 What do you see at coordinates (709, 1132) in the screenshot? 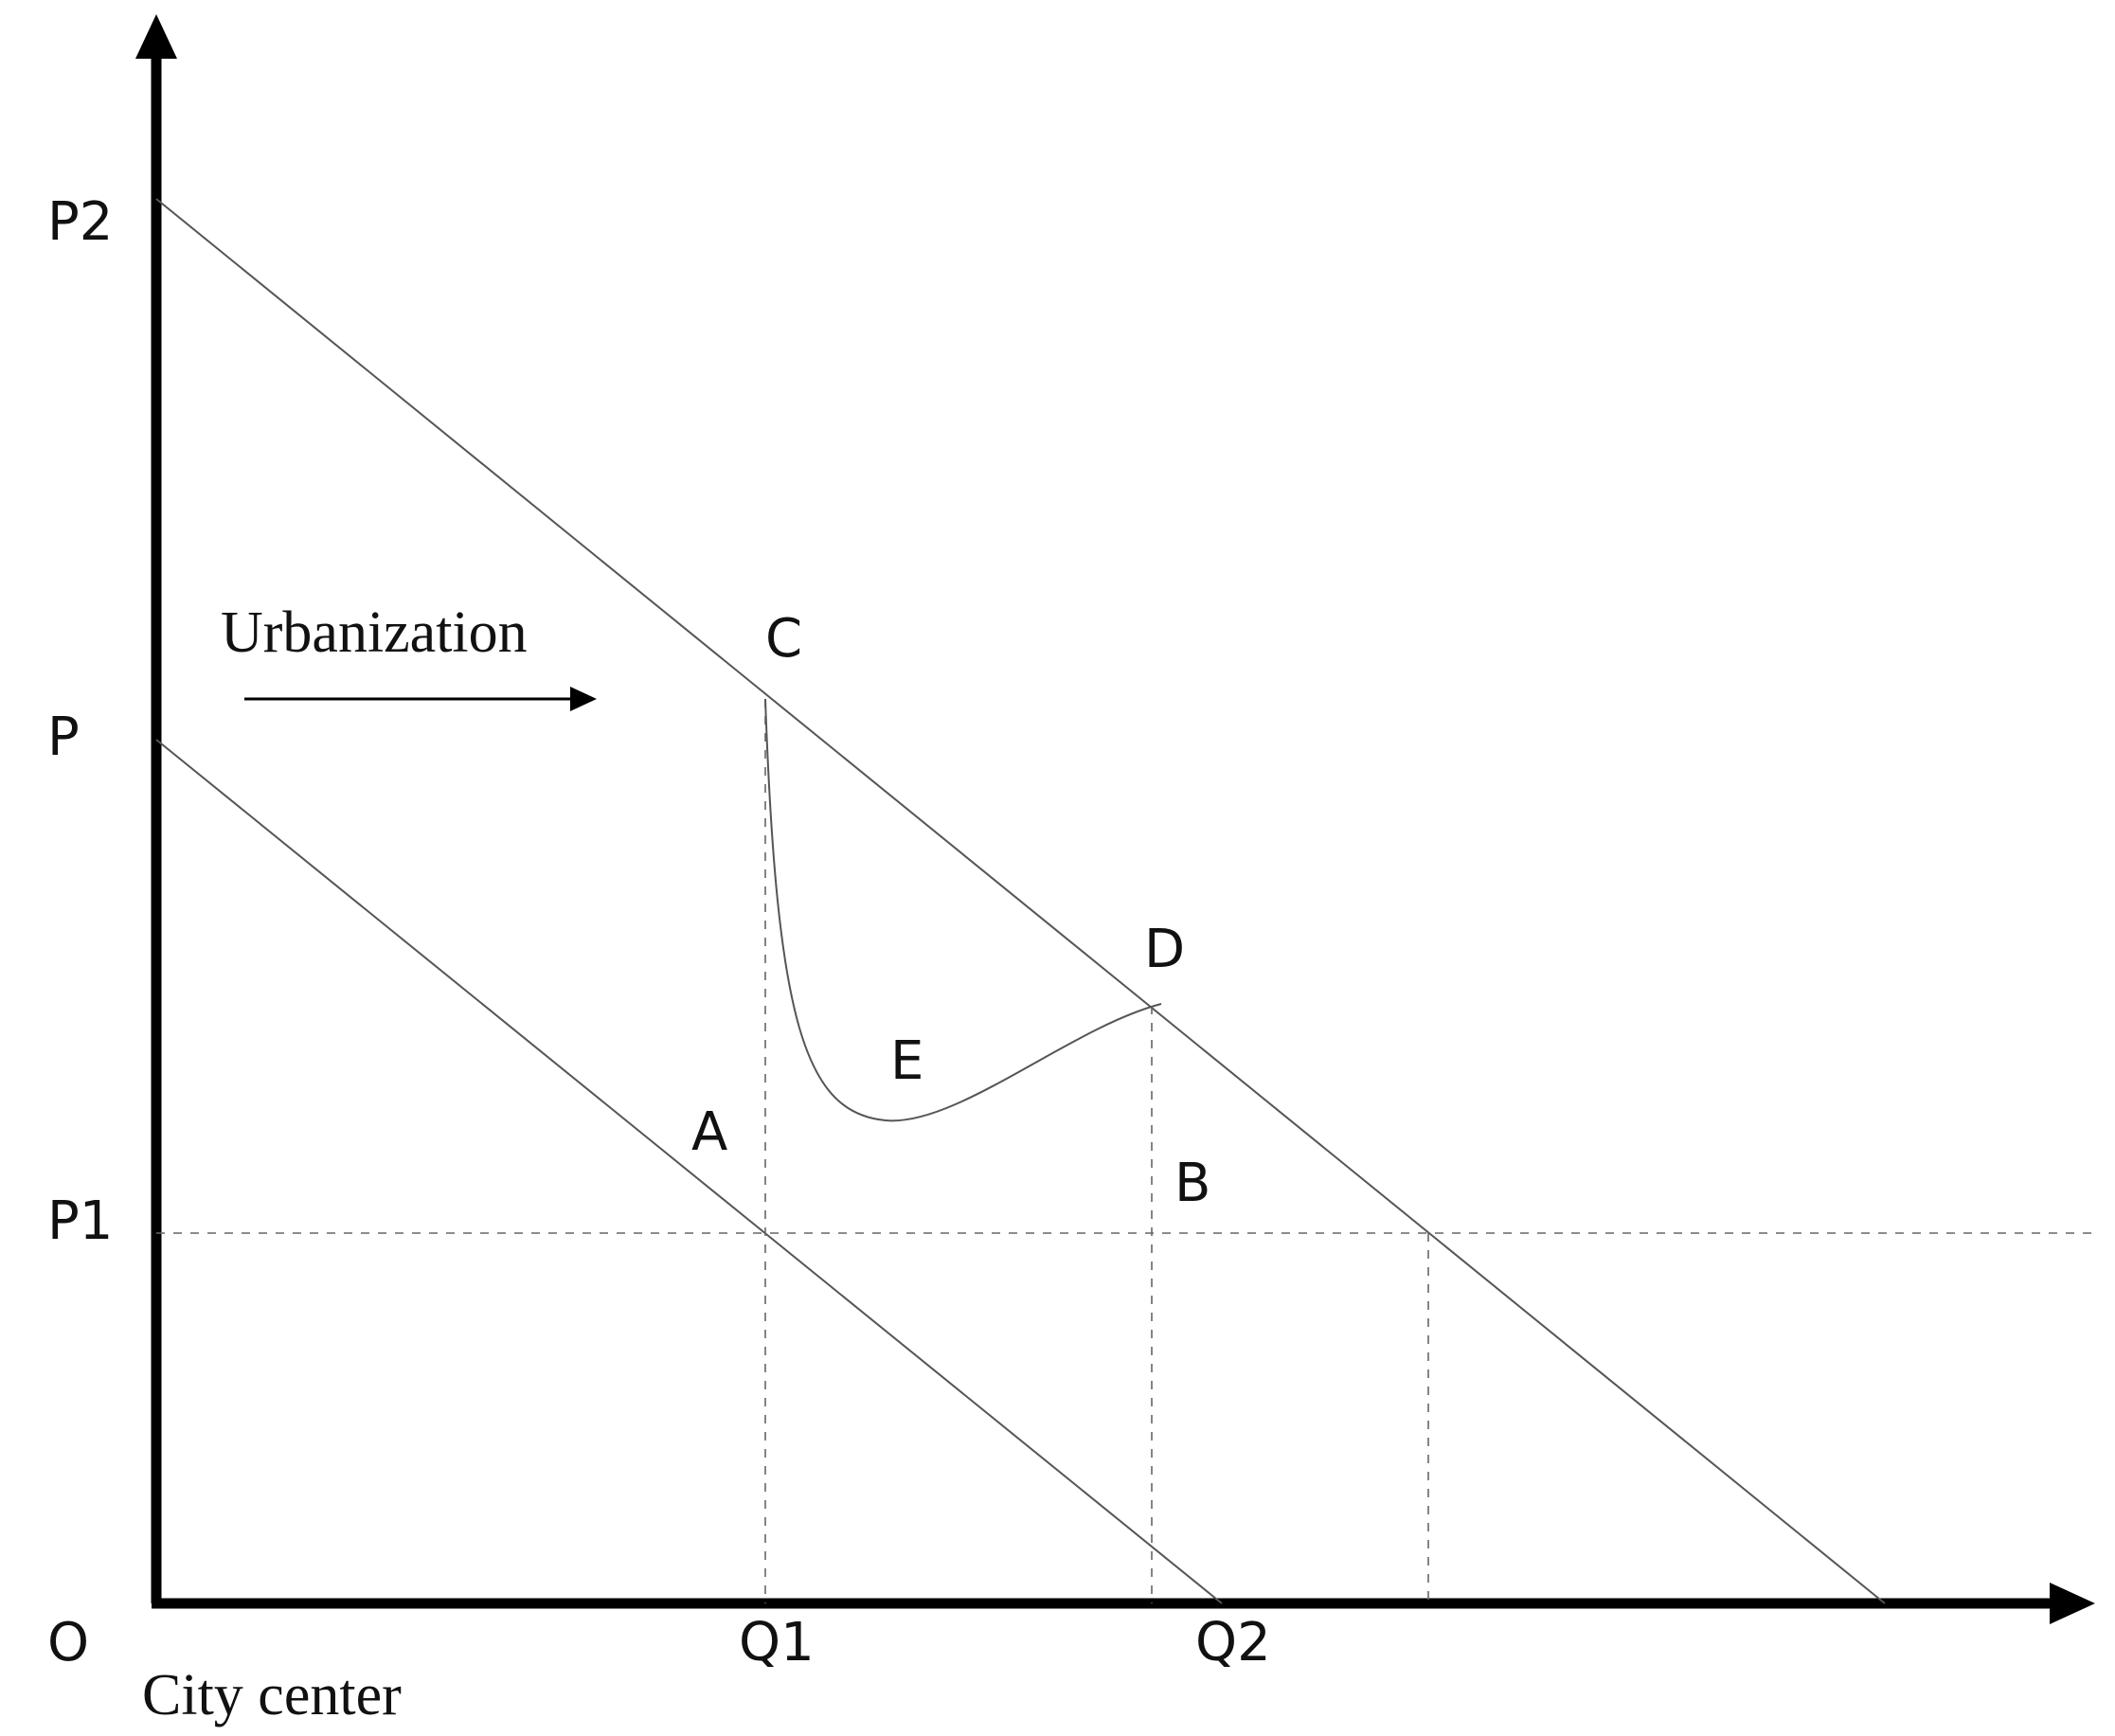
I see `point-a-label: A` at bounding box center [709, 1132].